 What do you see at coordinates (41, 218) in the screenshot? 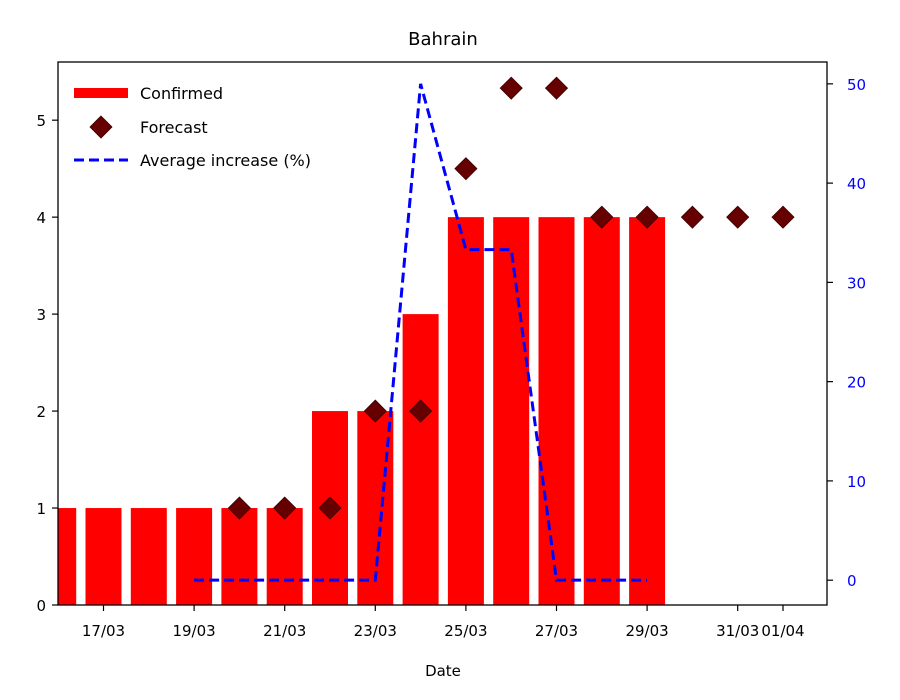
I see `y-tick-label: 4` at bounding box center [41, 218].